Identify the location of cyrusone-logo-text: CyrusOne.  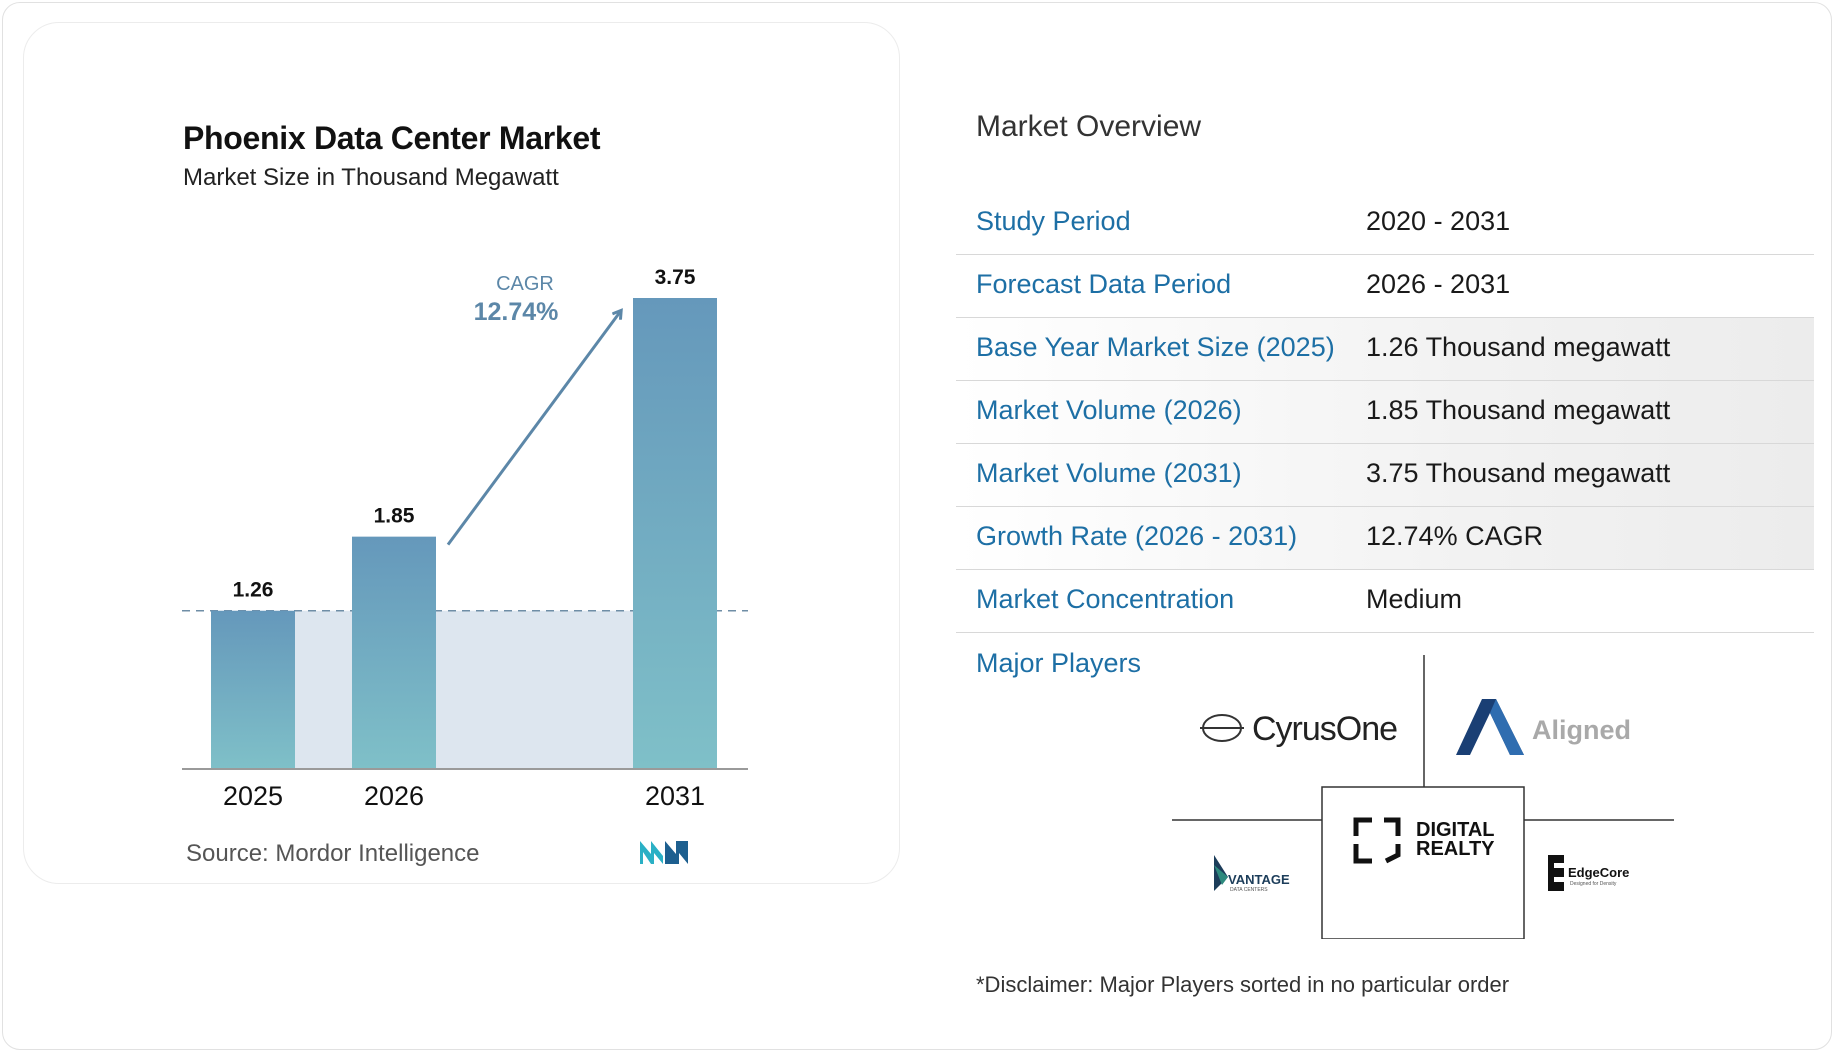
(1324, 729).